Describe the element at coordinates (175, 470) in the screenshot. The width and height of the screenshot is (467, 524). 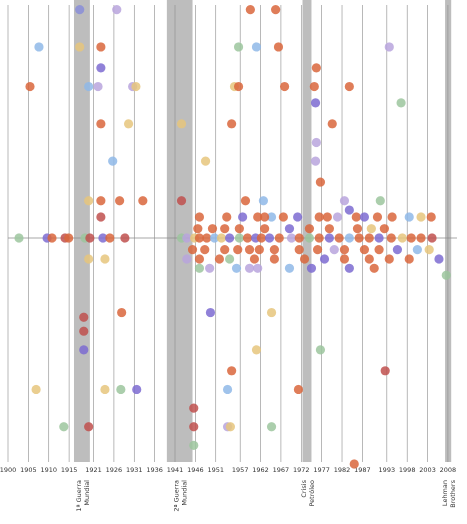
I see `x-tick-label: 1941` at that location.